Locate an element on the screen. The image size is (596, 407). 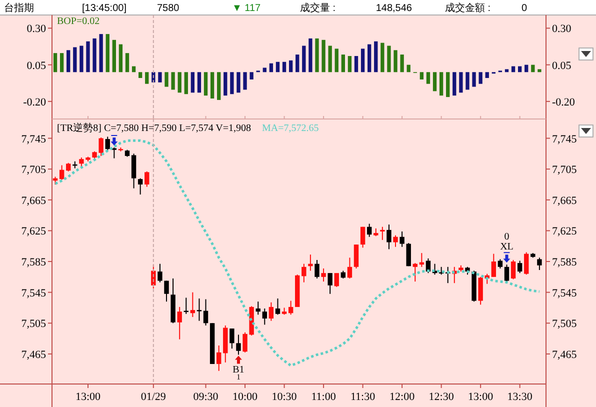
y2-tick-label: -0.20 is located at coordinates (564, 102).